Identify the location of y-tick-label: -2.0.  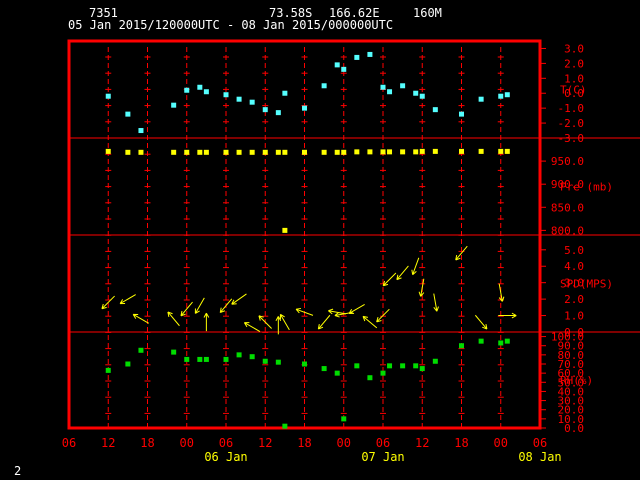
(571, 123).